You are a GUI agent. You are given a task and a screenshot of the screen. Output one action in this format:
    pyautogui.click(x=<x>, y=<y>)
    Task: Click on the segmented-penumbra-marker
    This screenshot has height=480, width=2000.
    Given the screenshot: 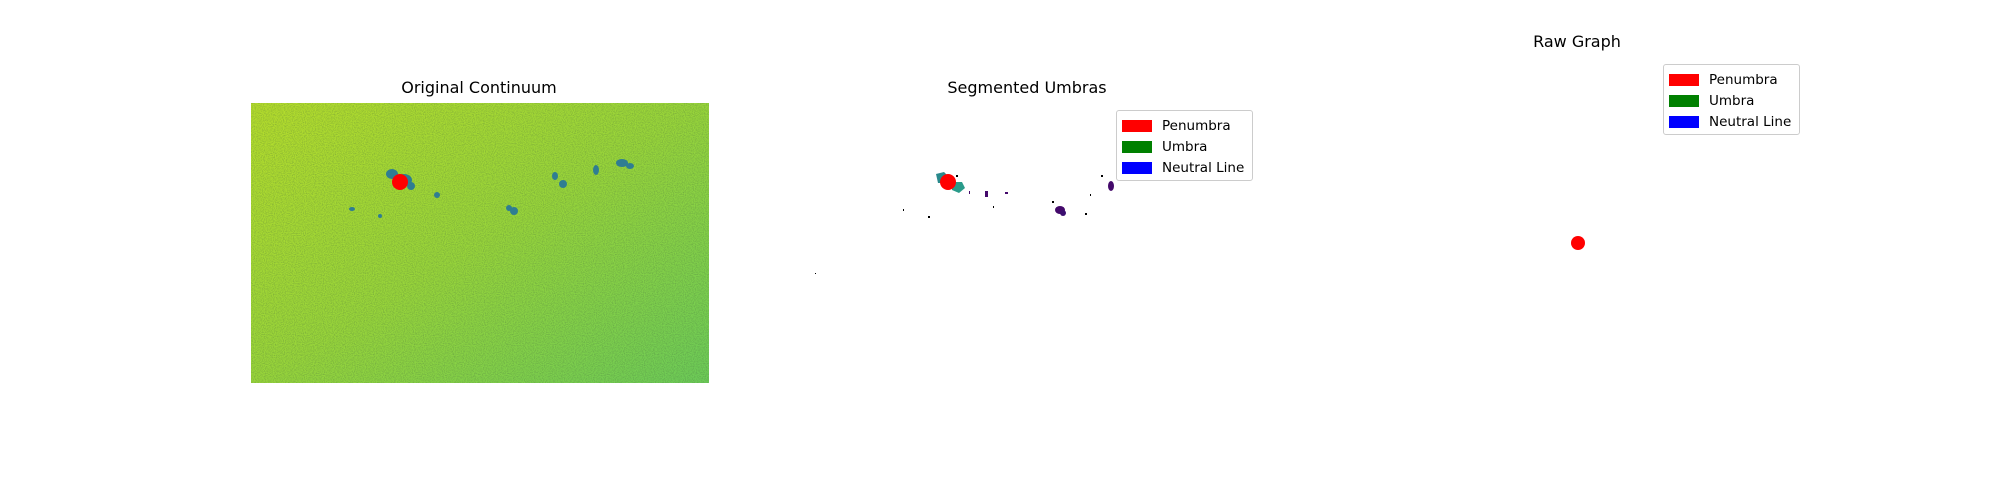 What is the action you would take?
    pyautogui.click(x=948, y=182)
    